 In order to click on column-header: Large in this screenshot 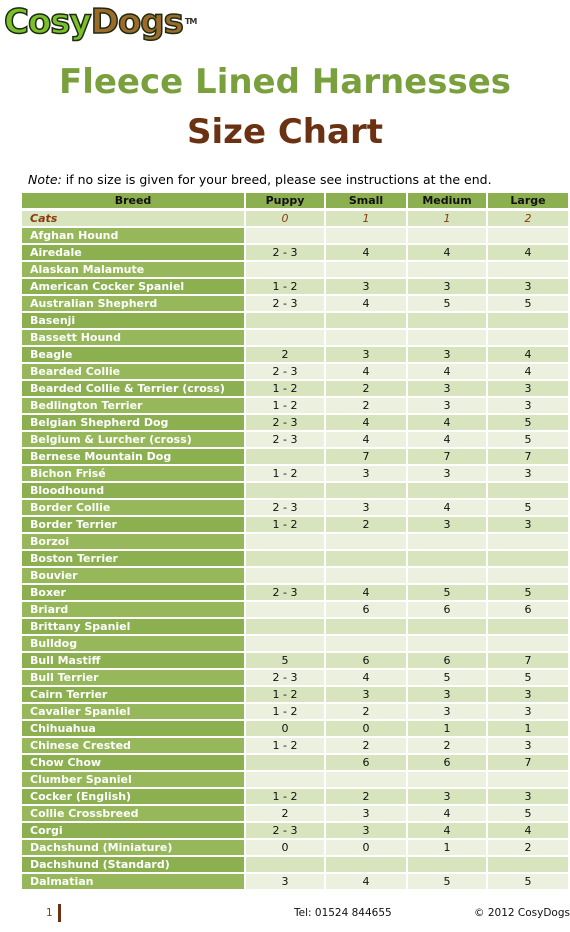, I will do `click(528, 200)`.